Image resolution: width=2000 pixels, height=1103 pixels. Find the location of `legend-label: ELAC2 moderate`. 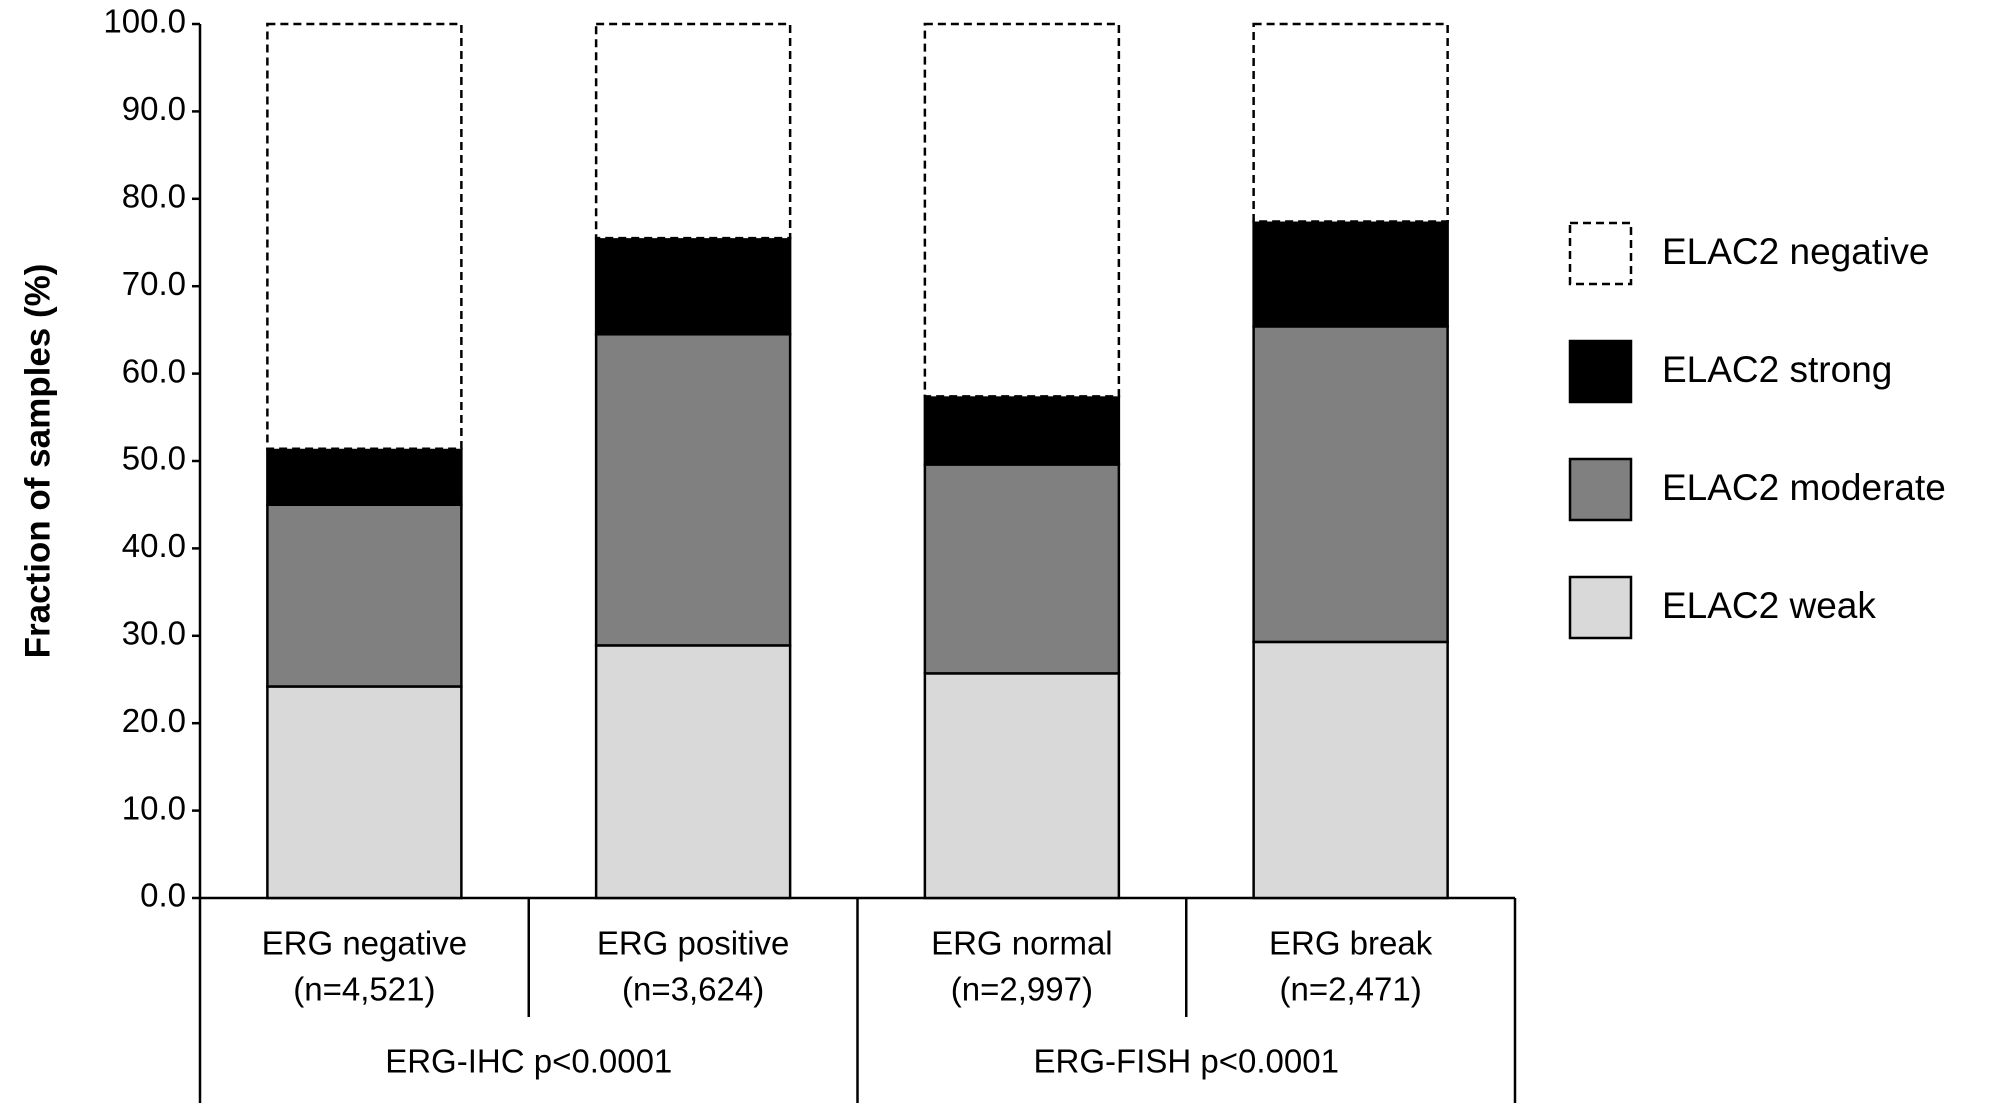

legend-label: ELAC2 moderate is located at coordinates (1804, 487).